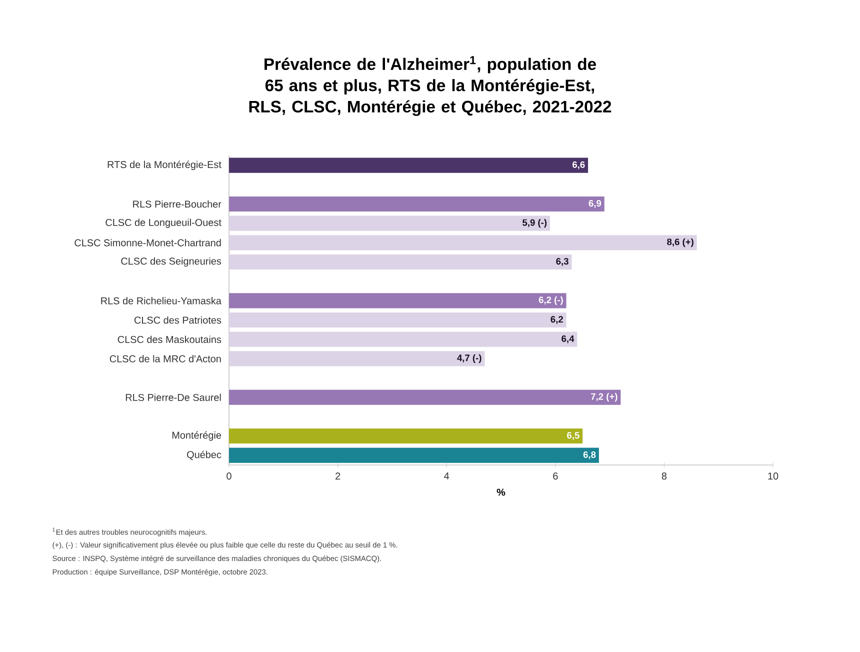  Describe the element at coordinates (562, 262) in the screenshot. I see `data-label: 6,3` at that location.